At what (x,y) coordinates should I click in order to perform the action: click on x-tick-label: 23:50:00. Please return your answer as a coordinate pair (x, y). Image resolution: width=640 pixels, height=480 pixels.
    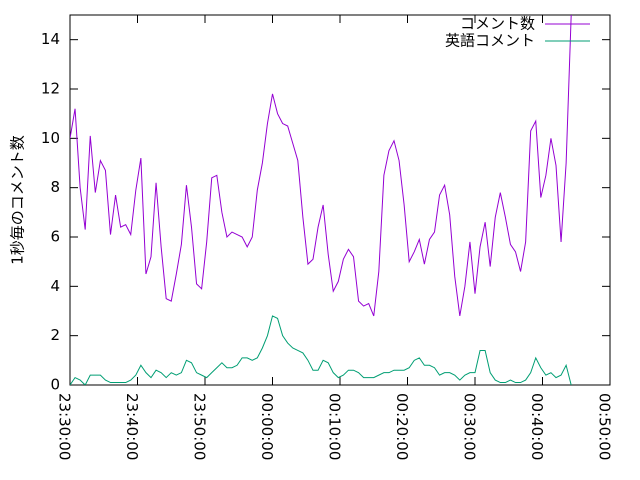
    Looking at the image, I should click on (200, 426).